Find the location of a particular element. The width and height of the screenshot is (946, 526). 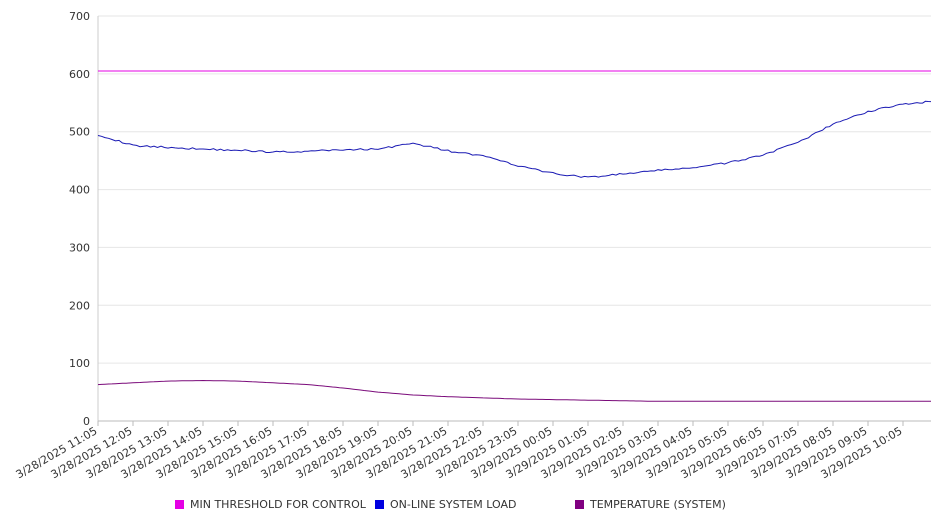

legend-swatch-system-load is located at coordinates (379, 504).